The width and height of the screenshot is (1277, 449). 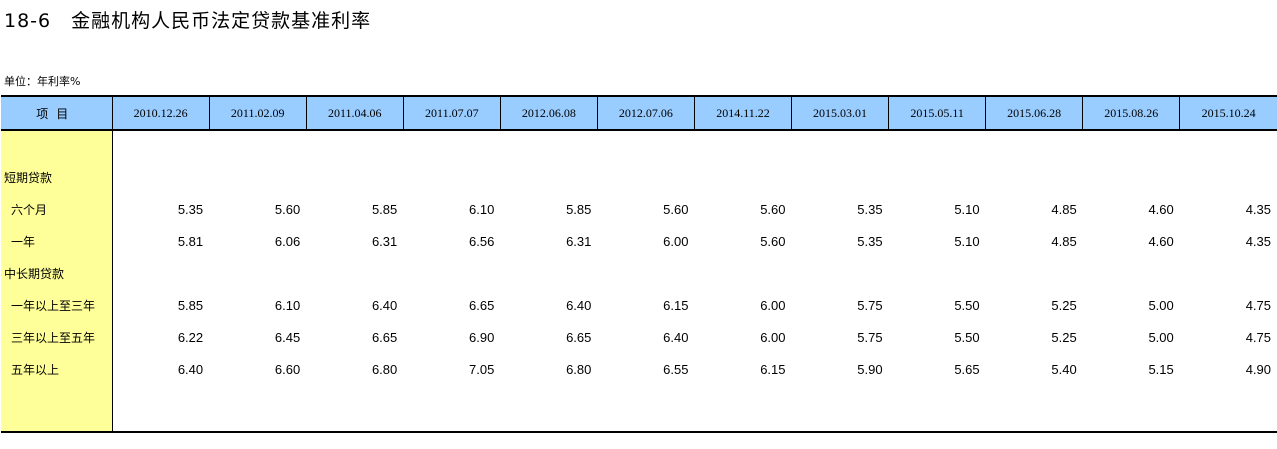 I want to click on rate-value: 5.65, so click(x=967, y=369).